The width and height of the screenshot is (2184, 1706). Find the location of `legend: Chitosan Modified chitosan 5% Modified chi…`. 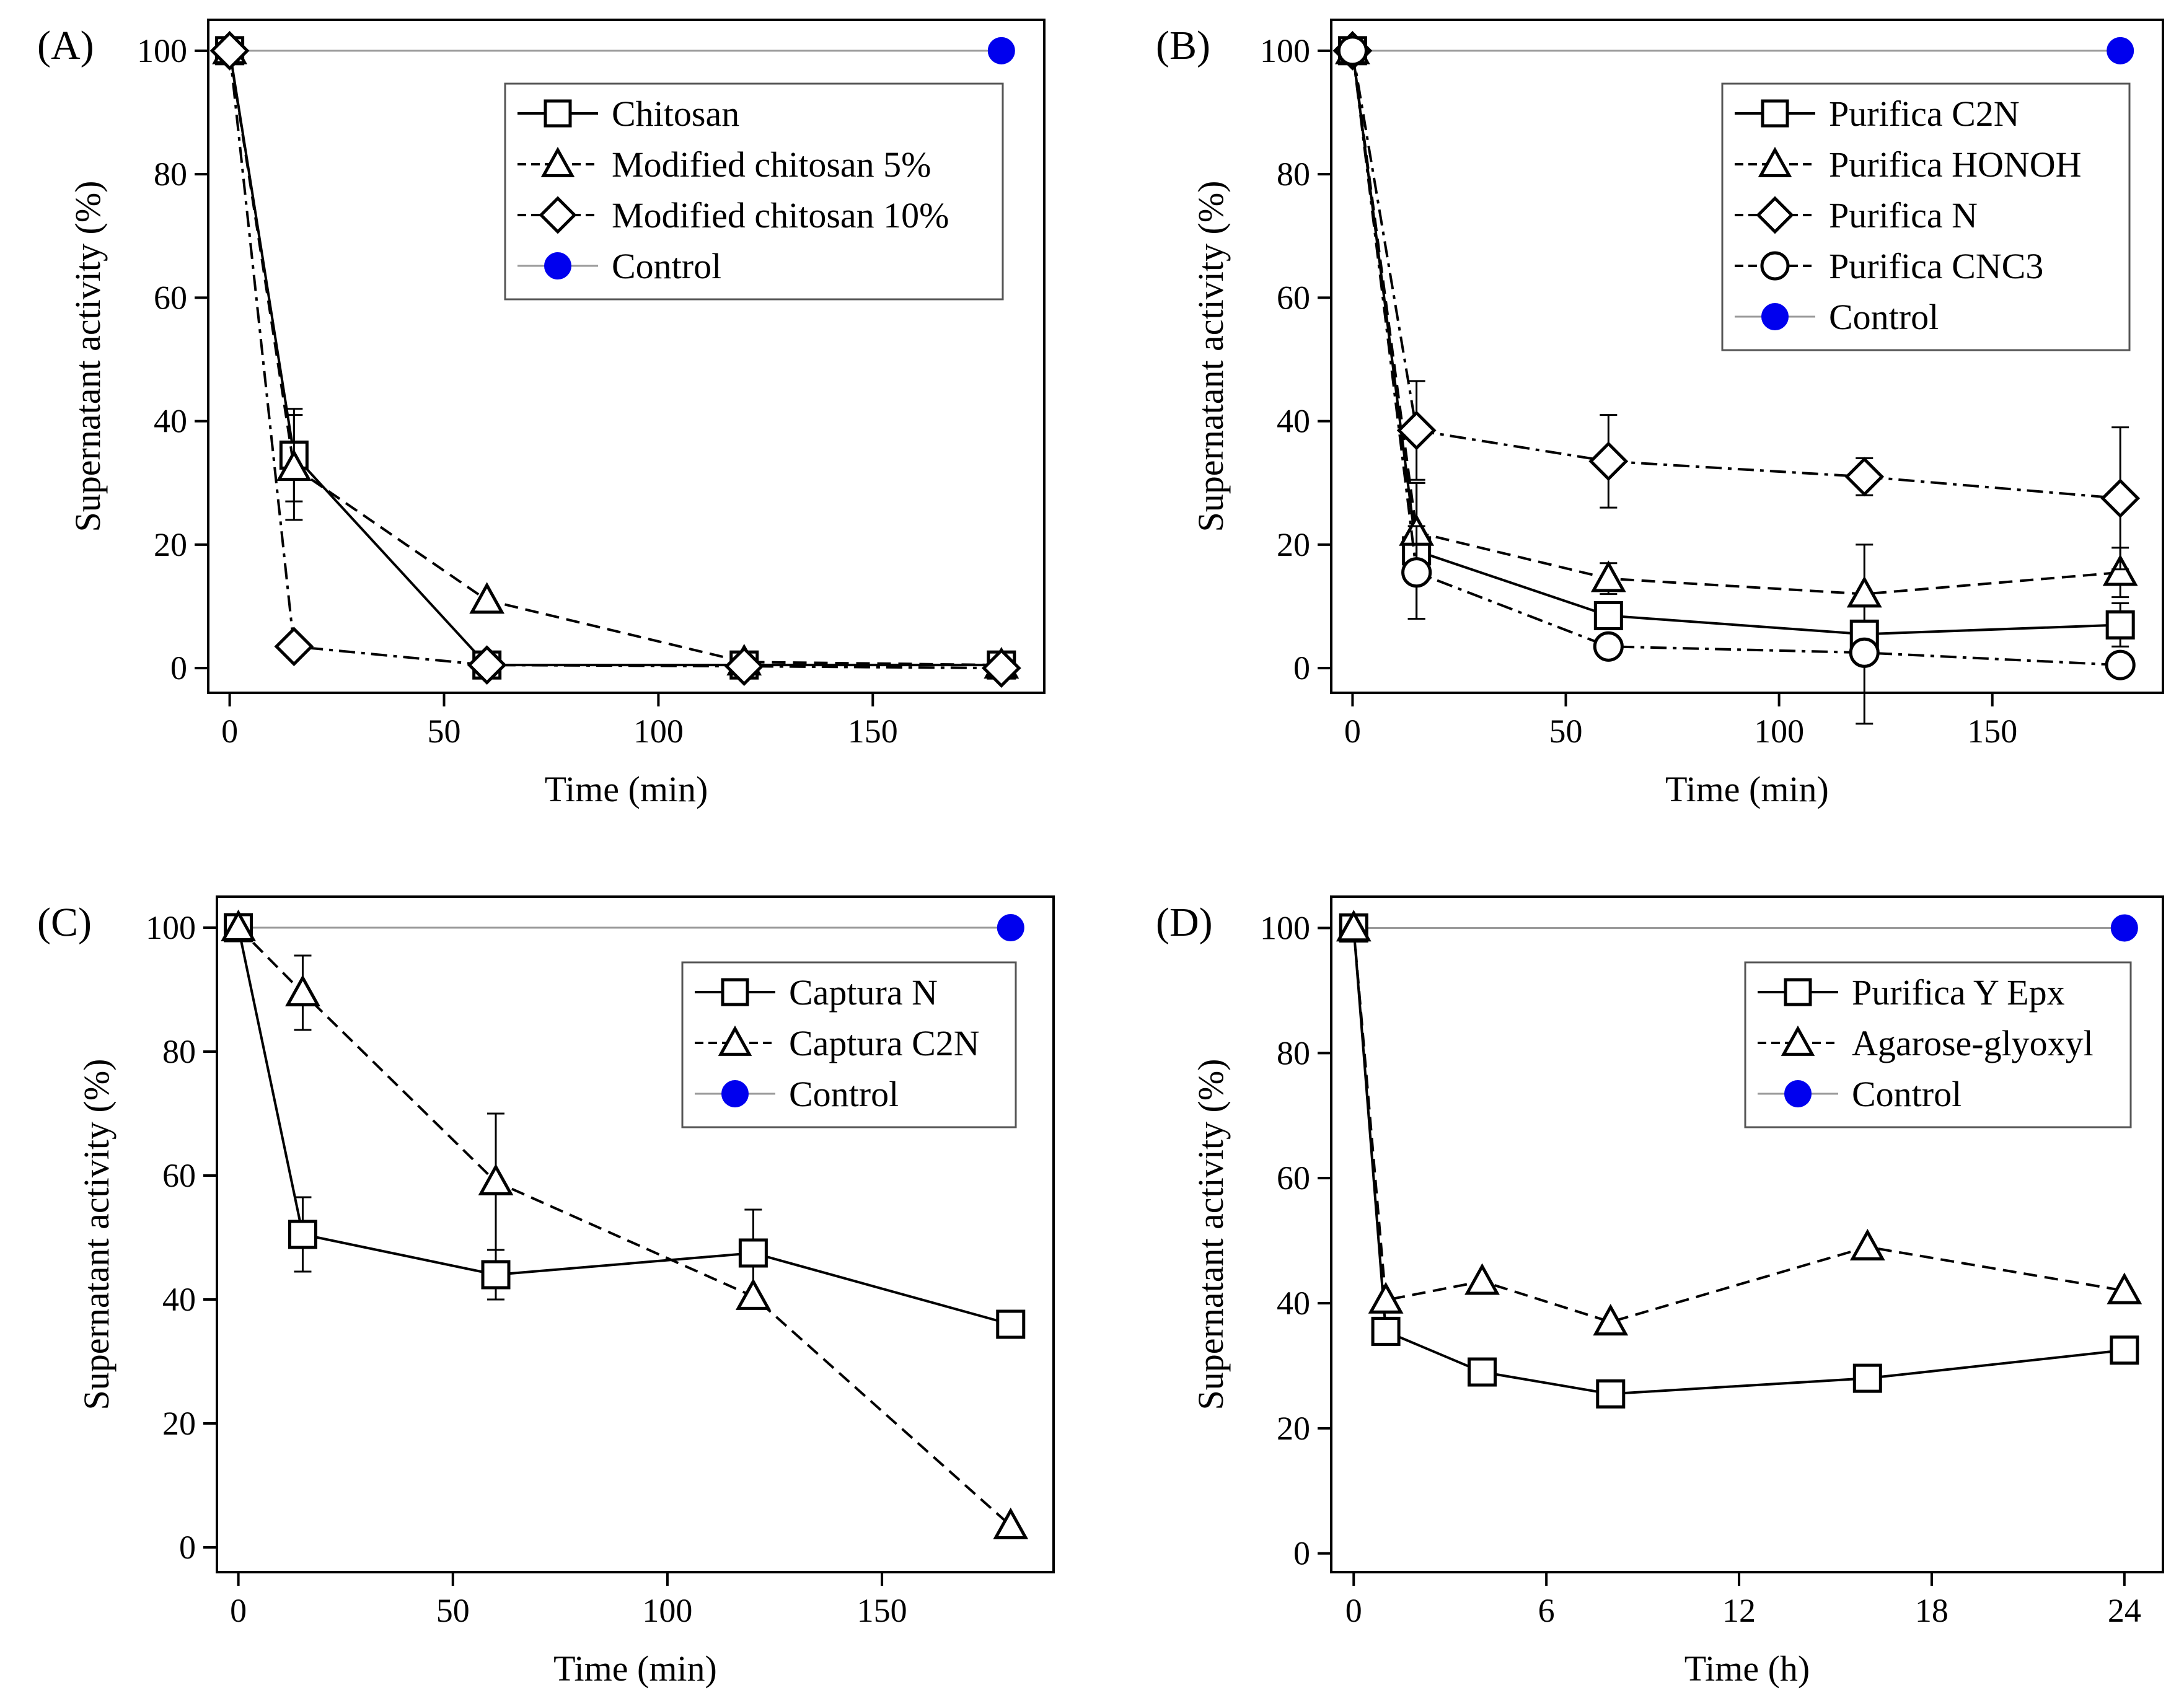

legend: Chitosan Modified chitosan 5% Modified chi… is located at coordinates (754, 192).